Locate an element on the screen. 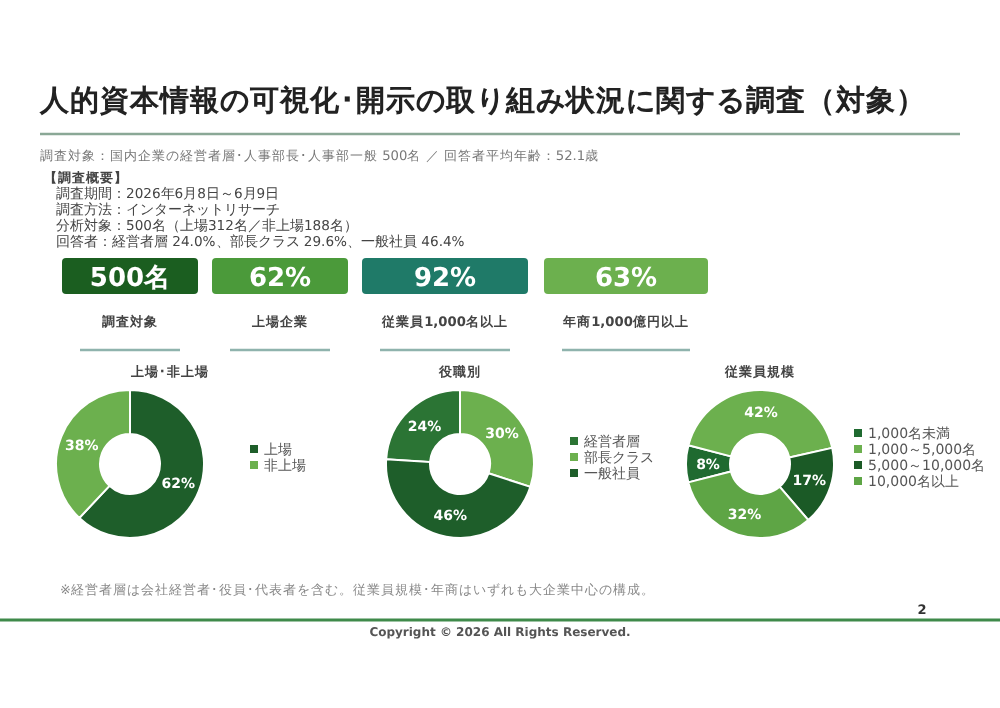 The width and height of the screenshot is (1000, 708). text: 62% is located at coordinates (280, 279).